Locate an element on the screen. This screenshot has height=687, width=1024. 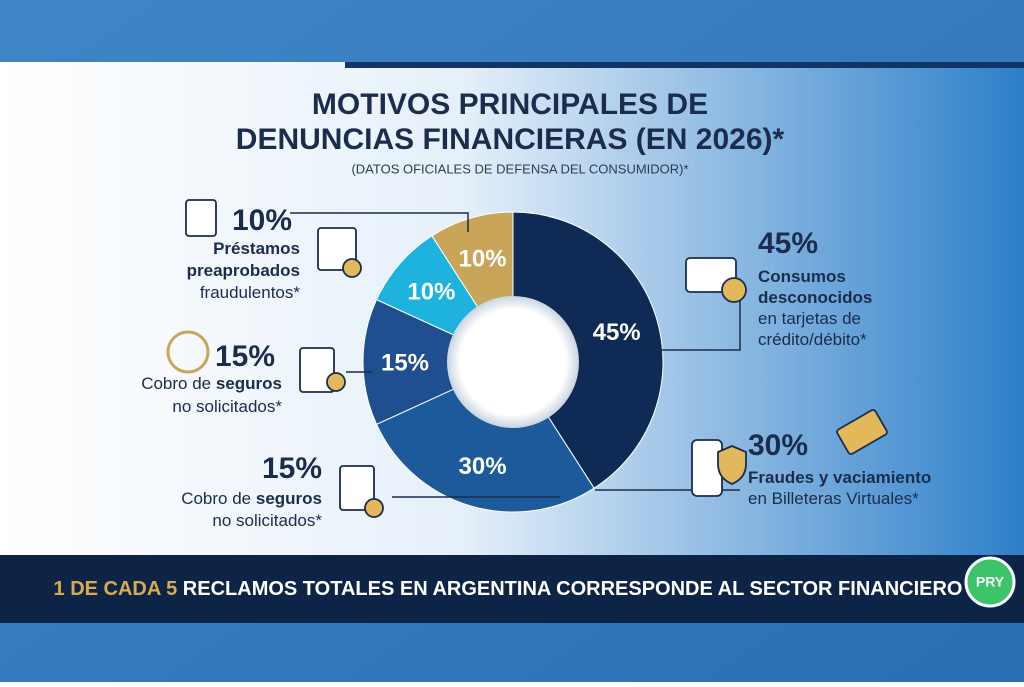
callout-segment: crédito/débito* is located at coordinates (812, 339).